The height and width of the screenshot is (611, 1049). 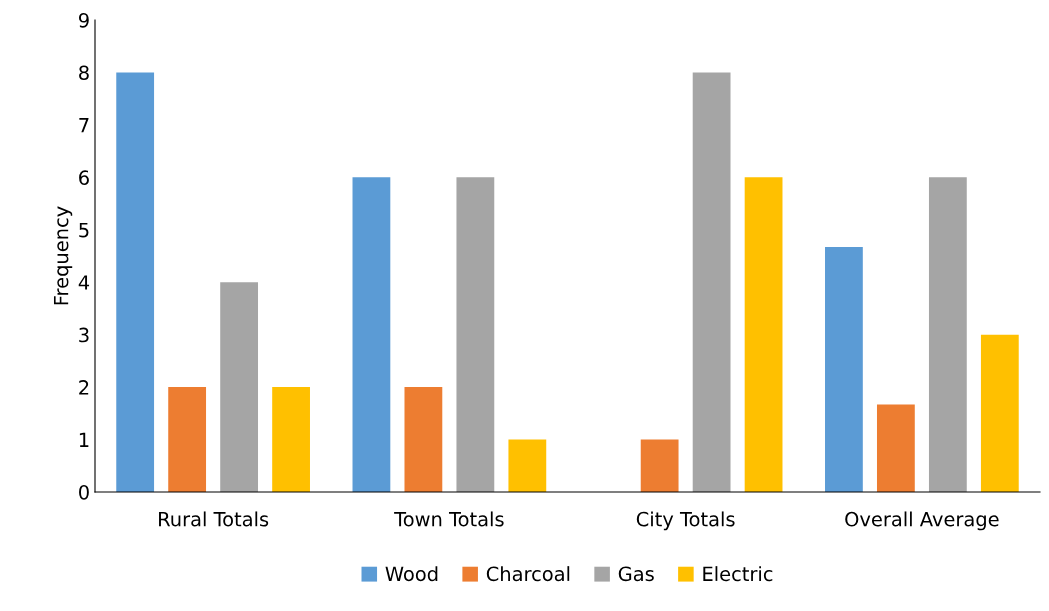 I want to click on y-tick-label: 3, so click(x=84, y=335).